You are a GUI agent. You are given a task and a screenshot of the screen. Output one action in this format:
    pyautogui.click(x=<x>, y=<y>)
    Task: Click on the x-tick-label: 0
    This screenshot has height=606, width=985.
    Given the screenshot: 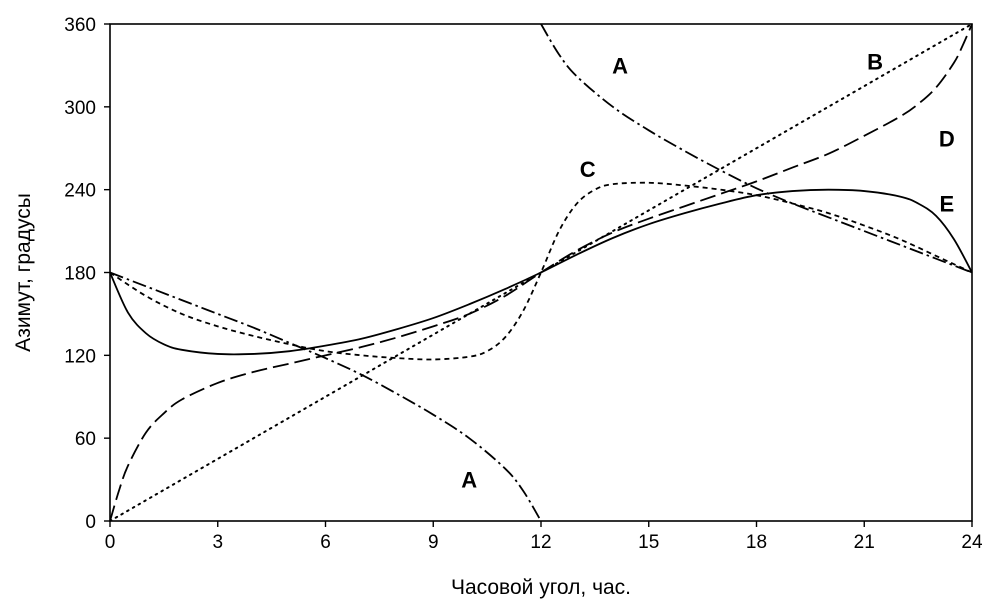 What is the action you would take?
    pyautogui.click(x=110, y=542)
    